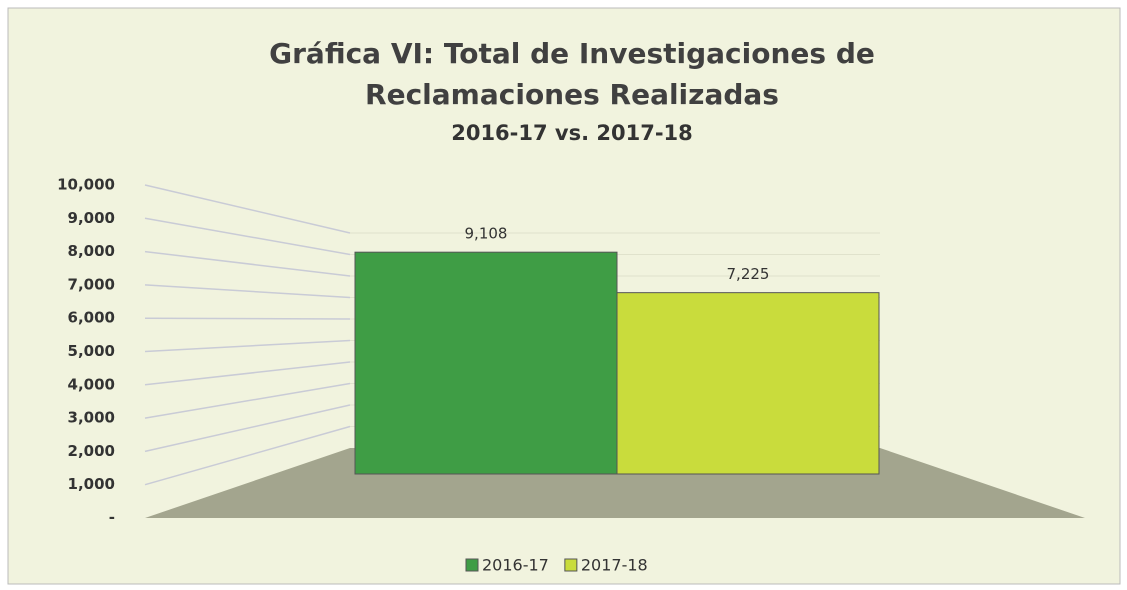 The height and width of the screenshot is (590, 1127). What do you see at coordinates (91, 218) in the screenshot?
I see `y-tick-label: 9,000` at bounding box center [91, 218].